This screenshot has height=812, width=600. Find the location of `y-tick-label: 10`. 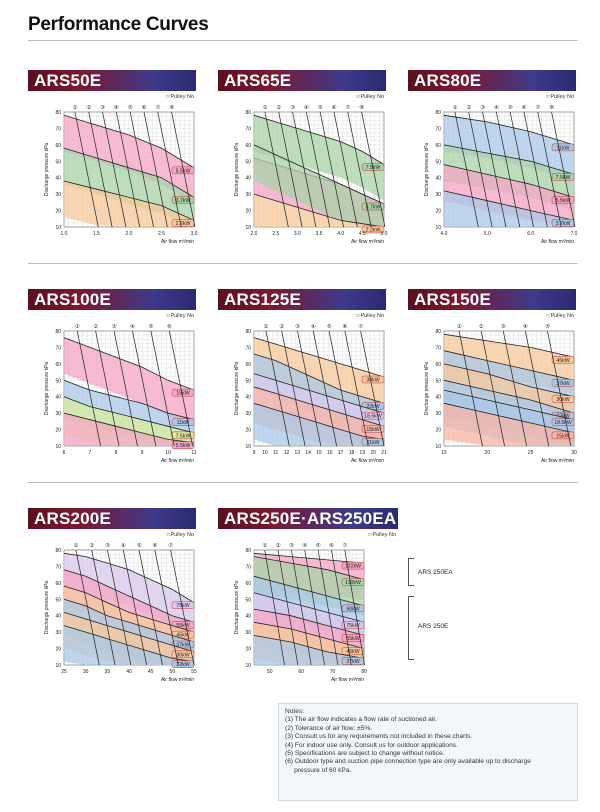

y-tick-label: 10 is located at coordinates (248, 228).